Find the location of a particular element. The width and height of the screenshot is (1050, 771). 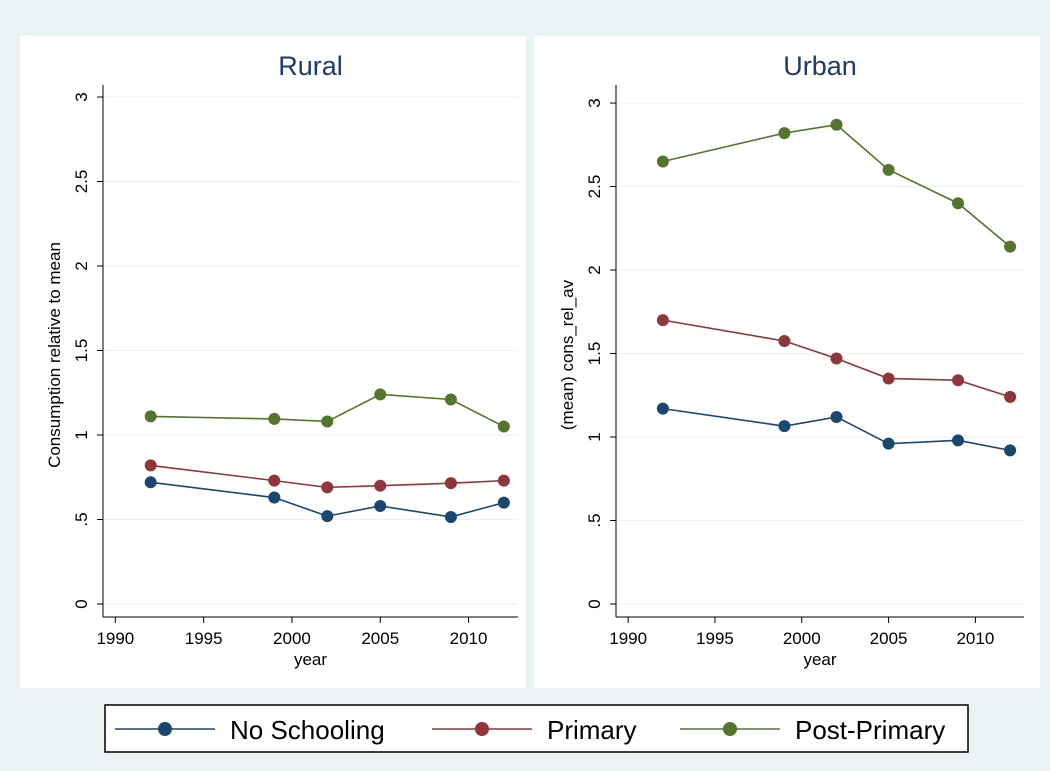

y-axis-title: (mean) cons_rel_av is located at coordinates (567, 354).